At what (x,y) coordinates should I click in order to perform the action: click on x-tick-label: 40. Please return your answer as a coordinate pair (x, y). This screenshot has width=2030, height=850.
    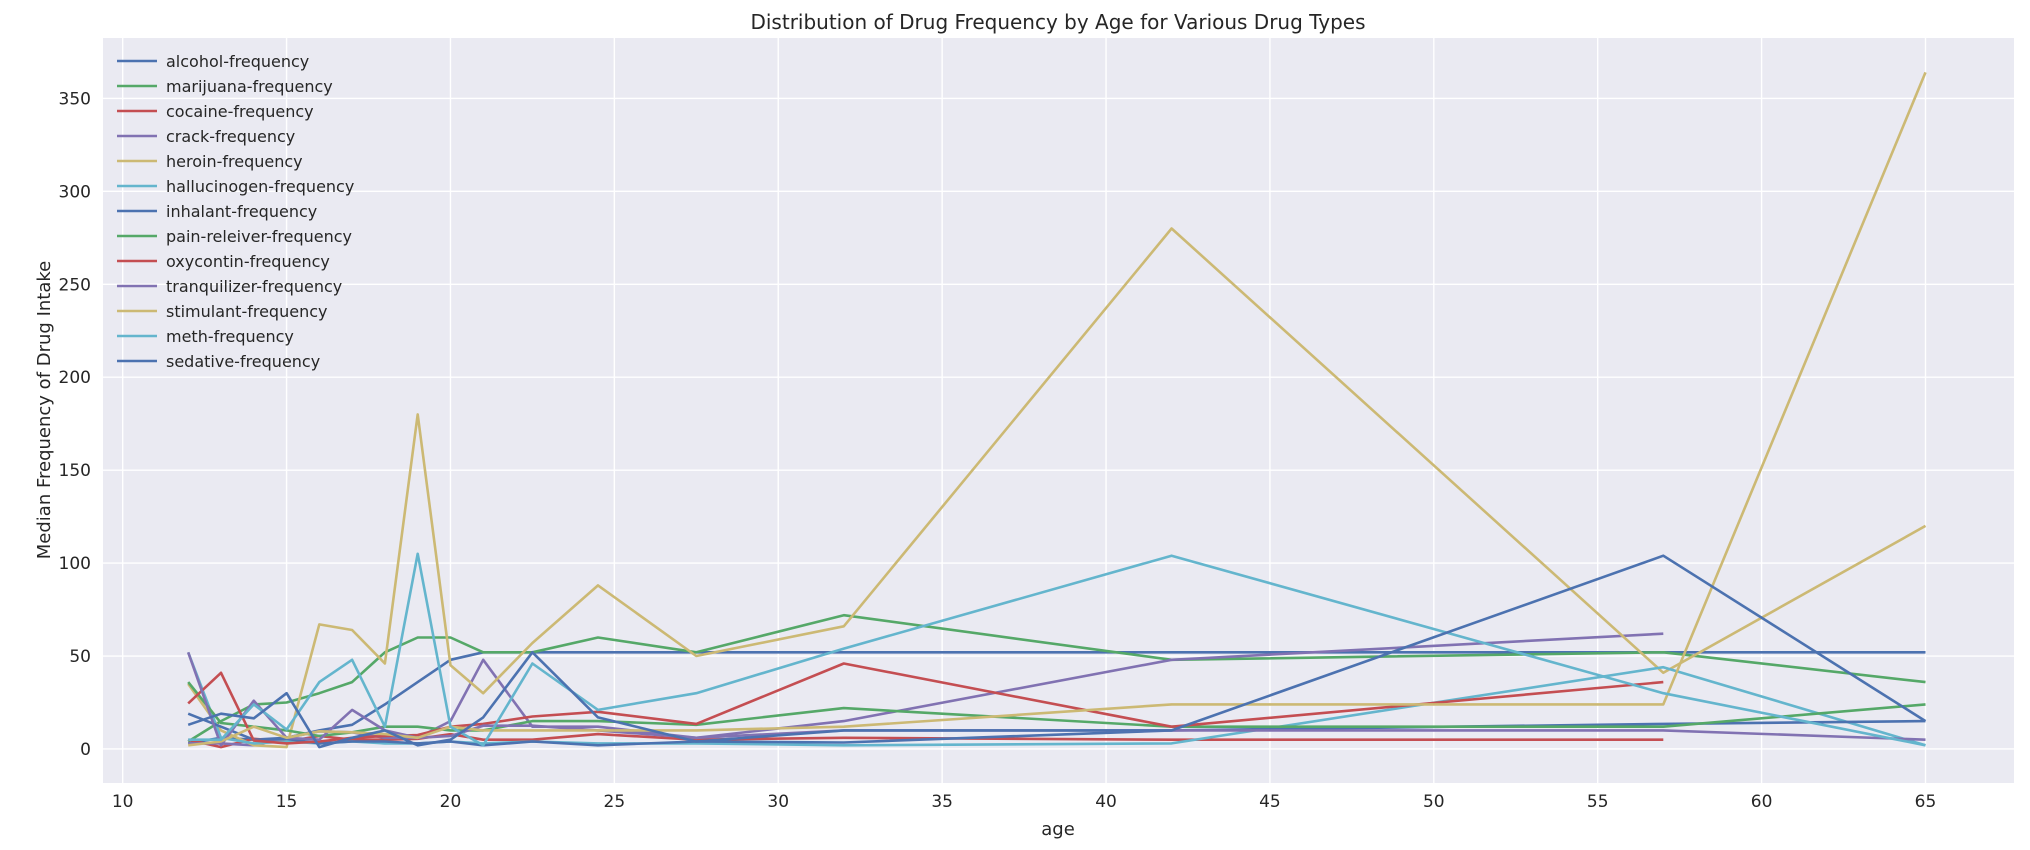
    Looking at the image, I should click on (1106, 802).